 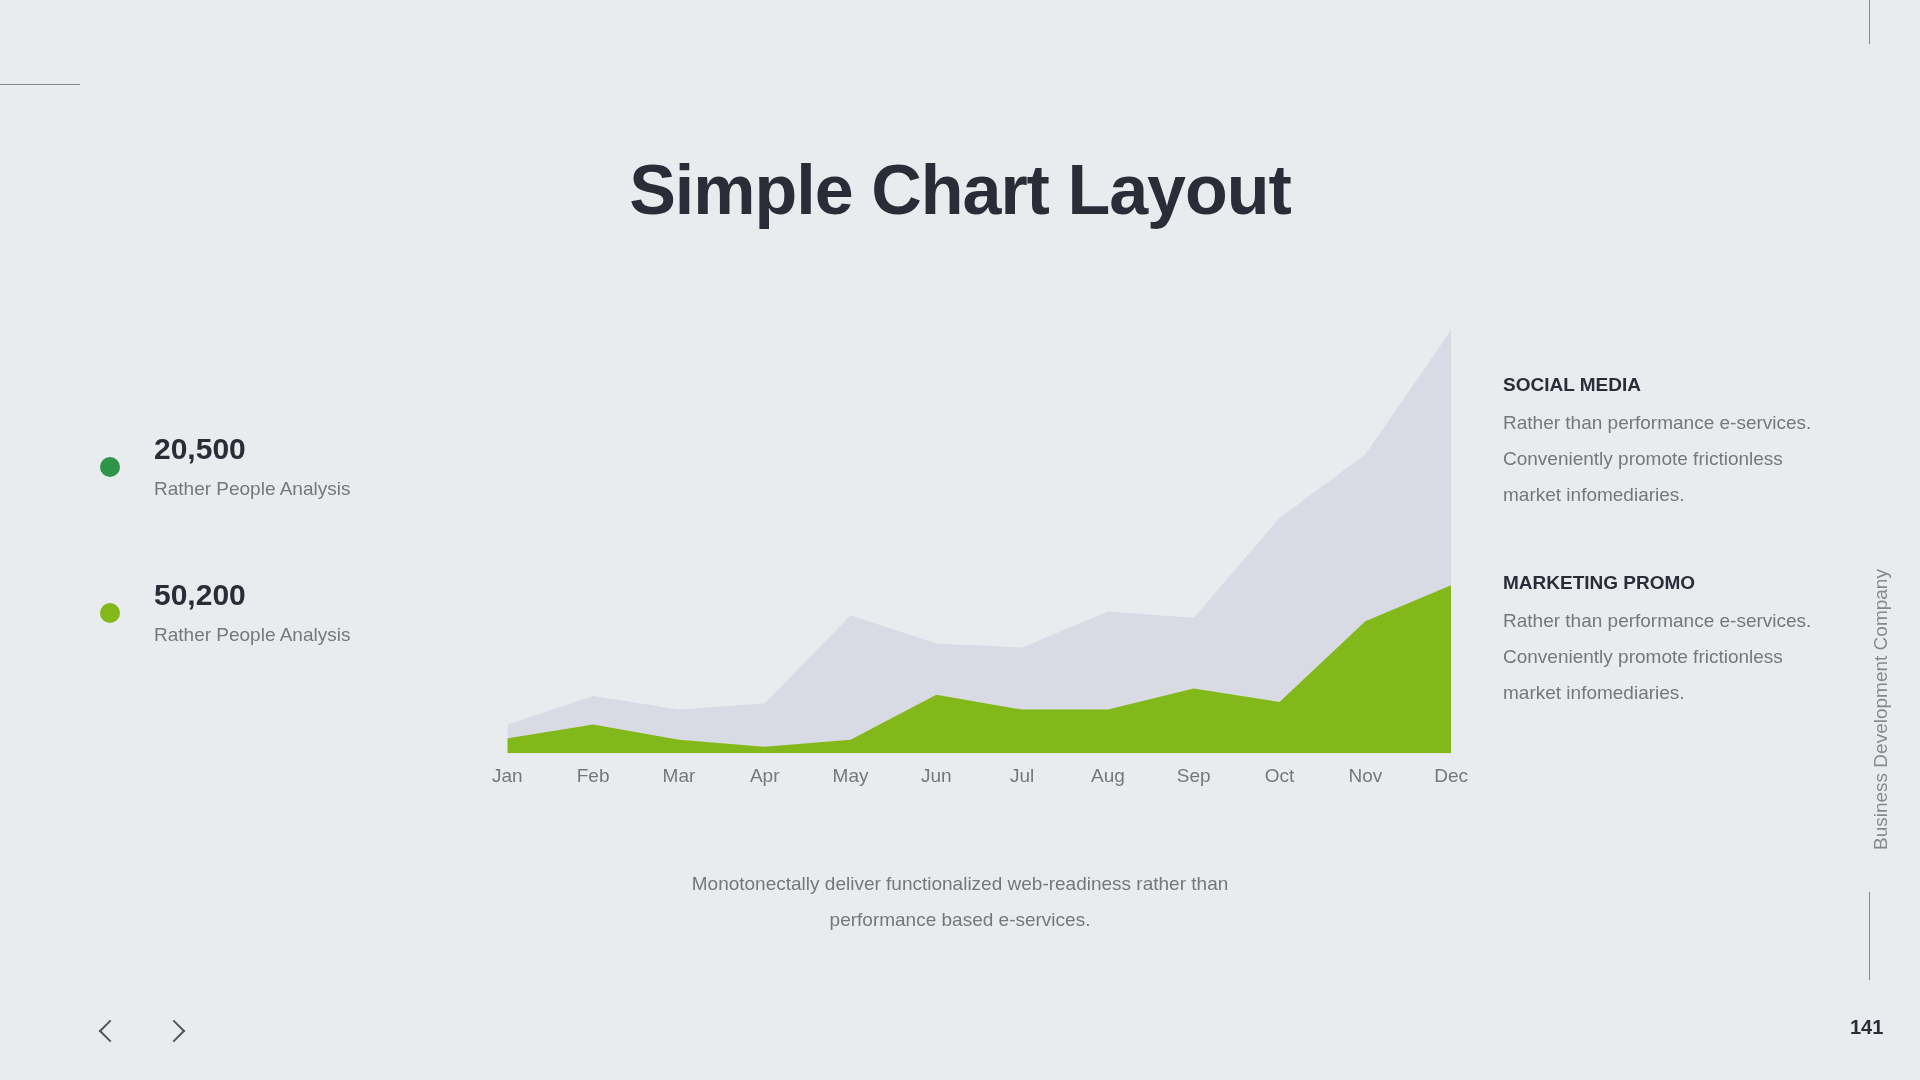 What do you see at coordinates (593, 775) in the screenshot?
I see `x-tick-label: Feb` at bounding box center [593, 775].